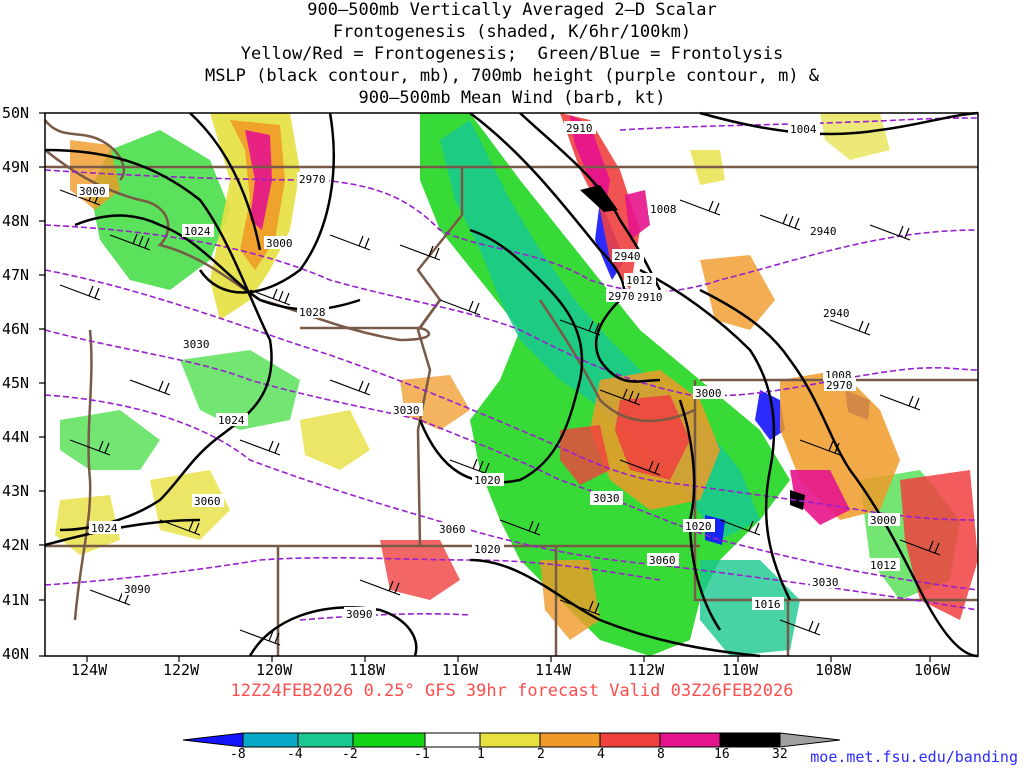 This screenshot has height=768, width=1024. Describe the element at coordinates (553, 670) in the screenshot. I see `lon-label: 114W` at that location.